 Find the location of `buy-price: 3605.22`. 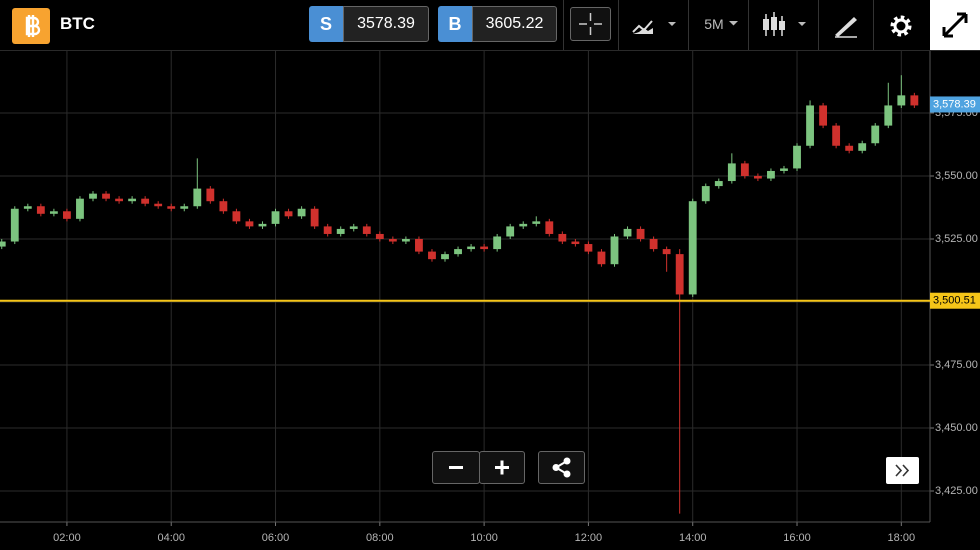

buy-price: 3605.22 is located at coordinates (514, 24).